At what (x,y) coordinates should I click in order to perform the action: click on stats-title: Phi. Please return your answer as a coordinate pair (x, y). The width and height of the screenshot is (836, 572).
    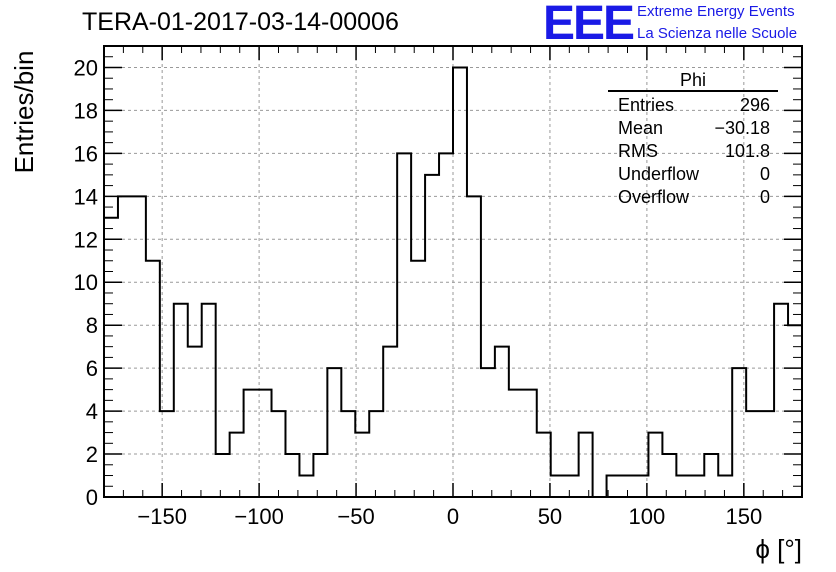
    Looking at the image, I should click on (693, 81).